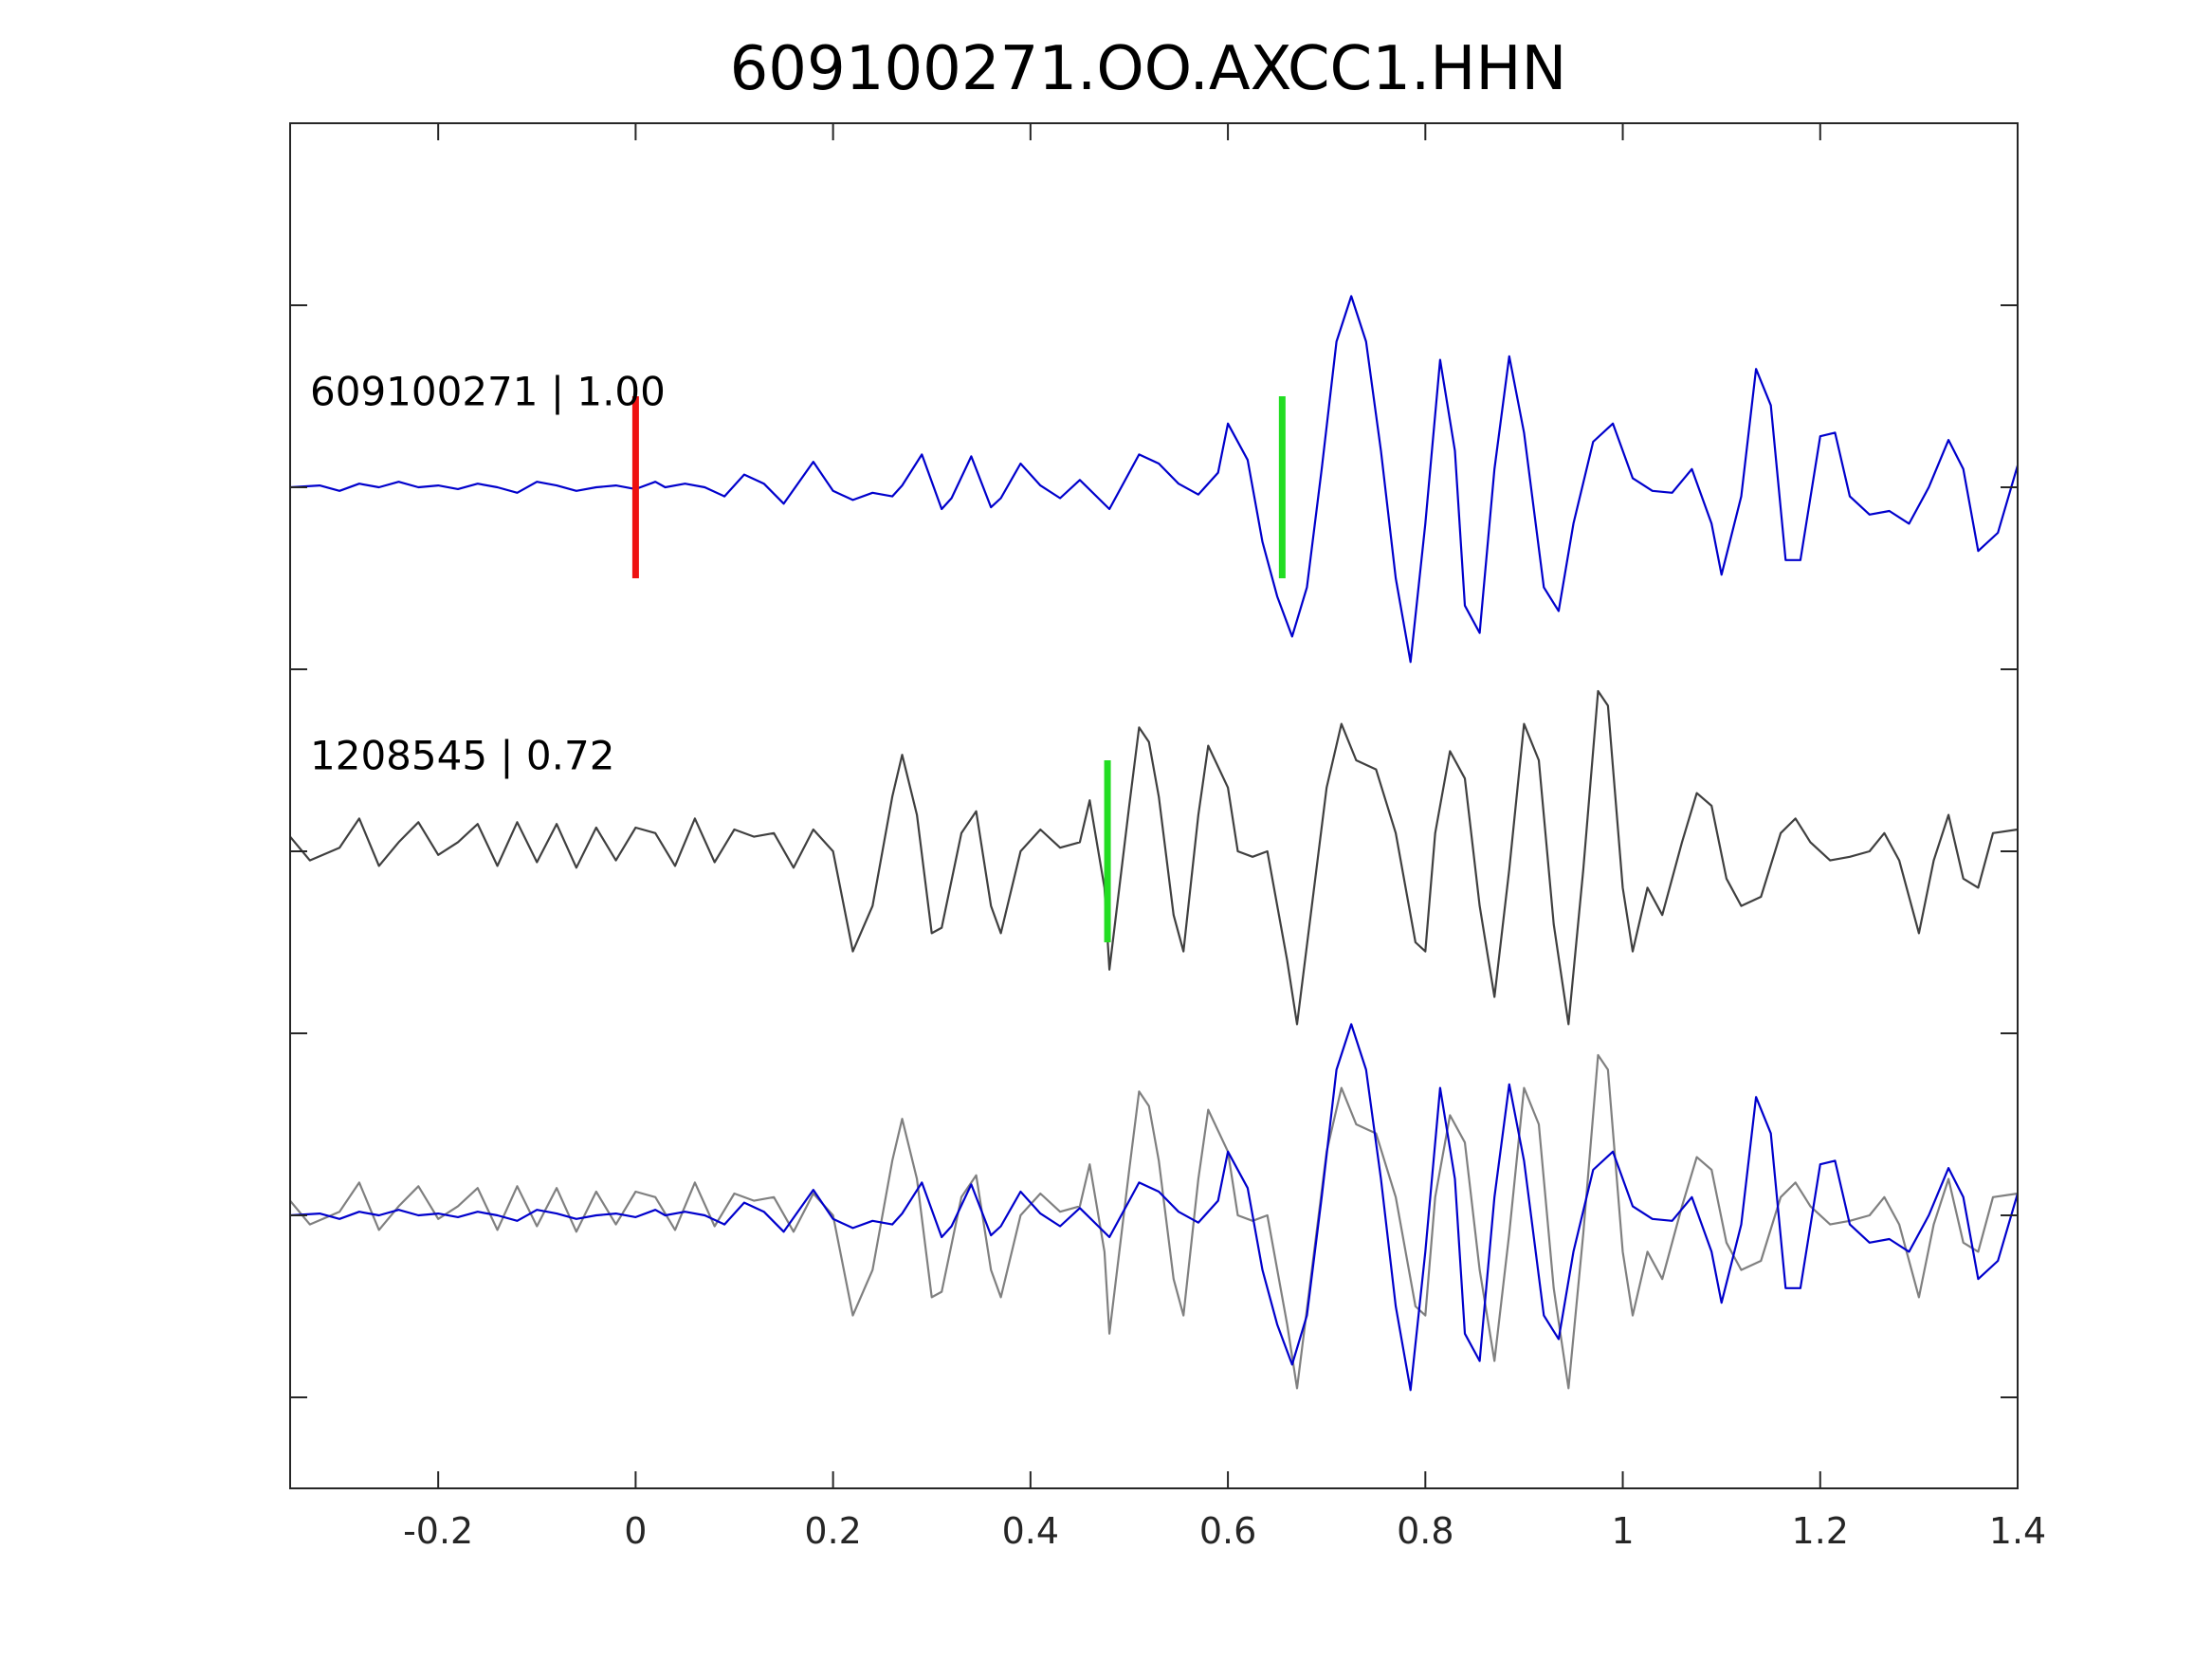 The height and width of the screenshot is (1659, 2212). Describe the element at coordinates (832, 1531) in the screenshot. I see `x-tick-label-2: 0.2` at that location.